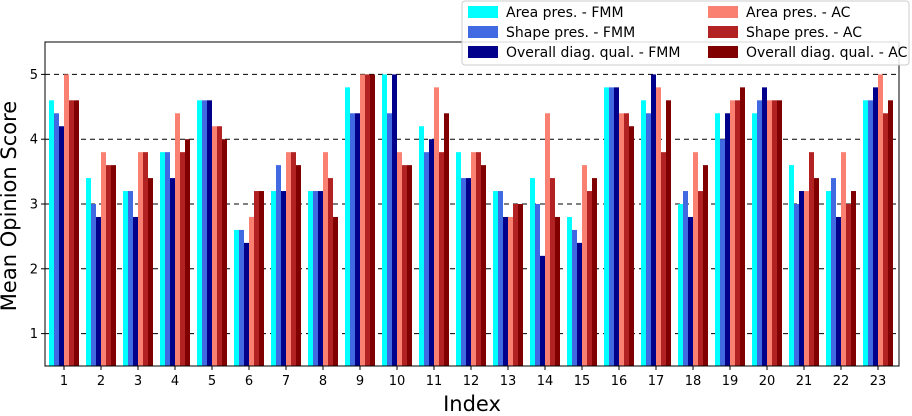 This screenshot has height=416, width=912. Describe the element at coordinates (249, 381) in the screenshot. I see `x-tick-label: 6` at that location.